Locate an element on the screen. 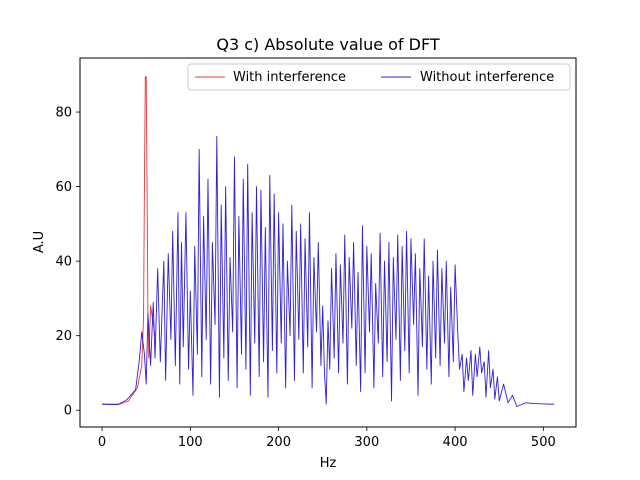 The height and width of the screenshot is (480, 640). legend-box is located at coordinates (379, 77).